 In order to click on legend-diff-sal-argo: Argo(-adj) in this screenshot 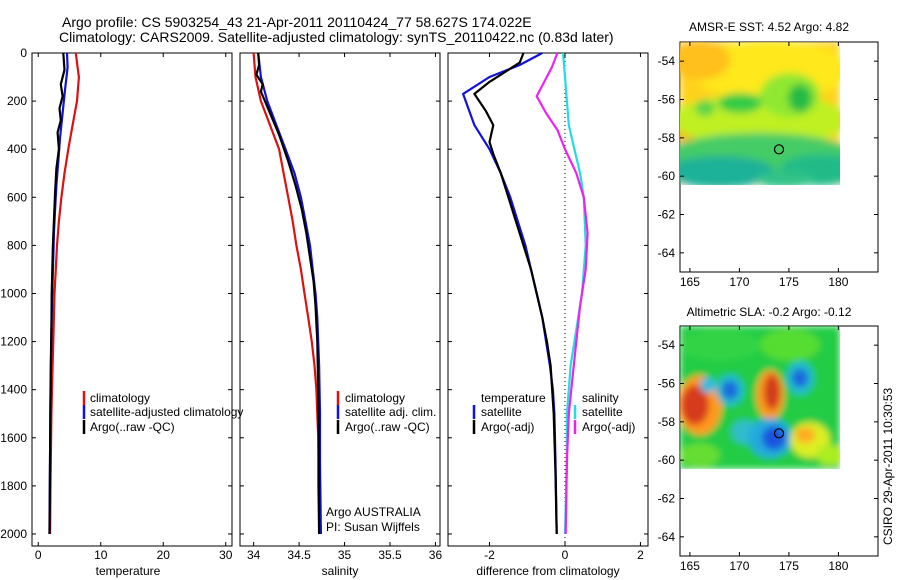, I will do `click(608, 427)`.